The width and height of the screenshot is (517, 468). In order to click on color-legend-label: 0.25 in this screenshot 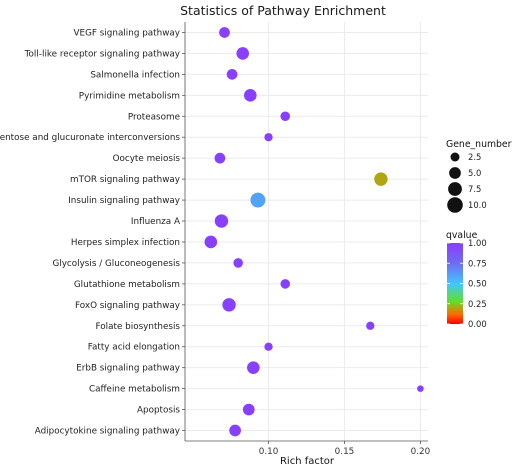, I will do `click(477, 304)`.